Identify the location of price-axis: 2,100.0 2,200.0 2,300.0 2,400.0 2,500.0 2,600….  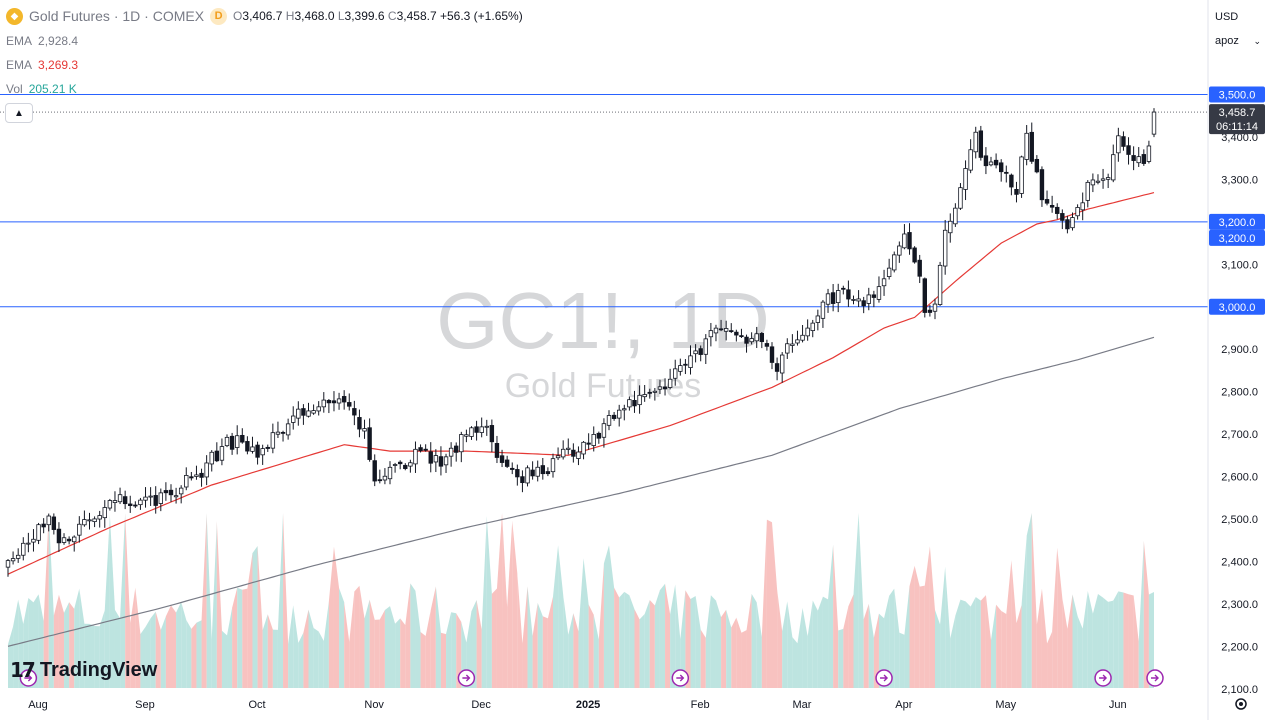
(1237, 391).